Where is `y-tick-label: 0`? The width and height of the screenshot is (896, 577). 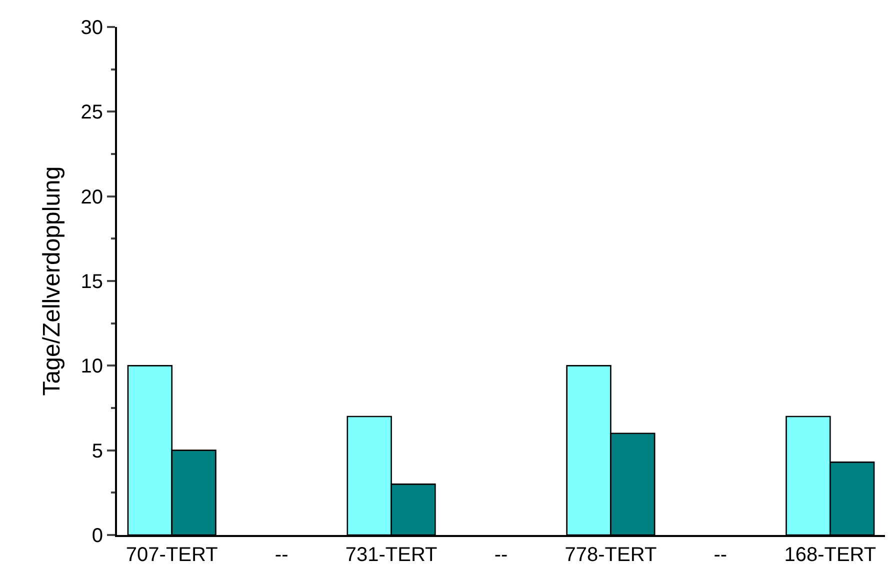 y-tick-label: 0 is located at coordinates (97, 536).